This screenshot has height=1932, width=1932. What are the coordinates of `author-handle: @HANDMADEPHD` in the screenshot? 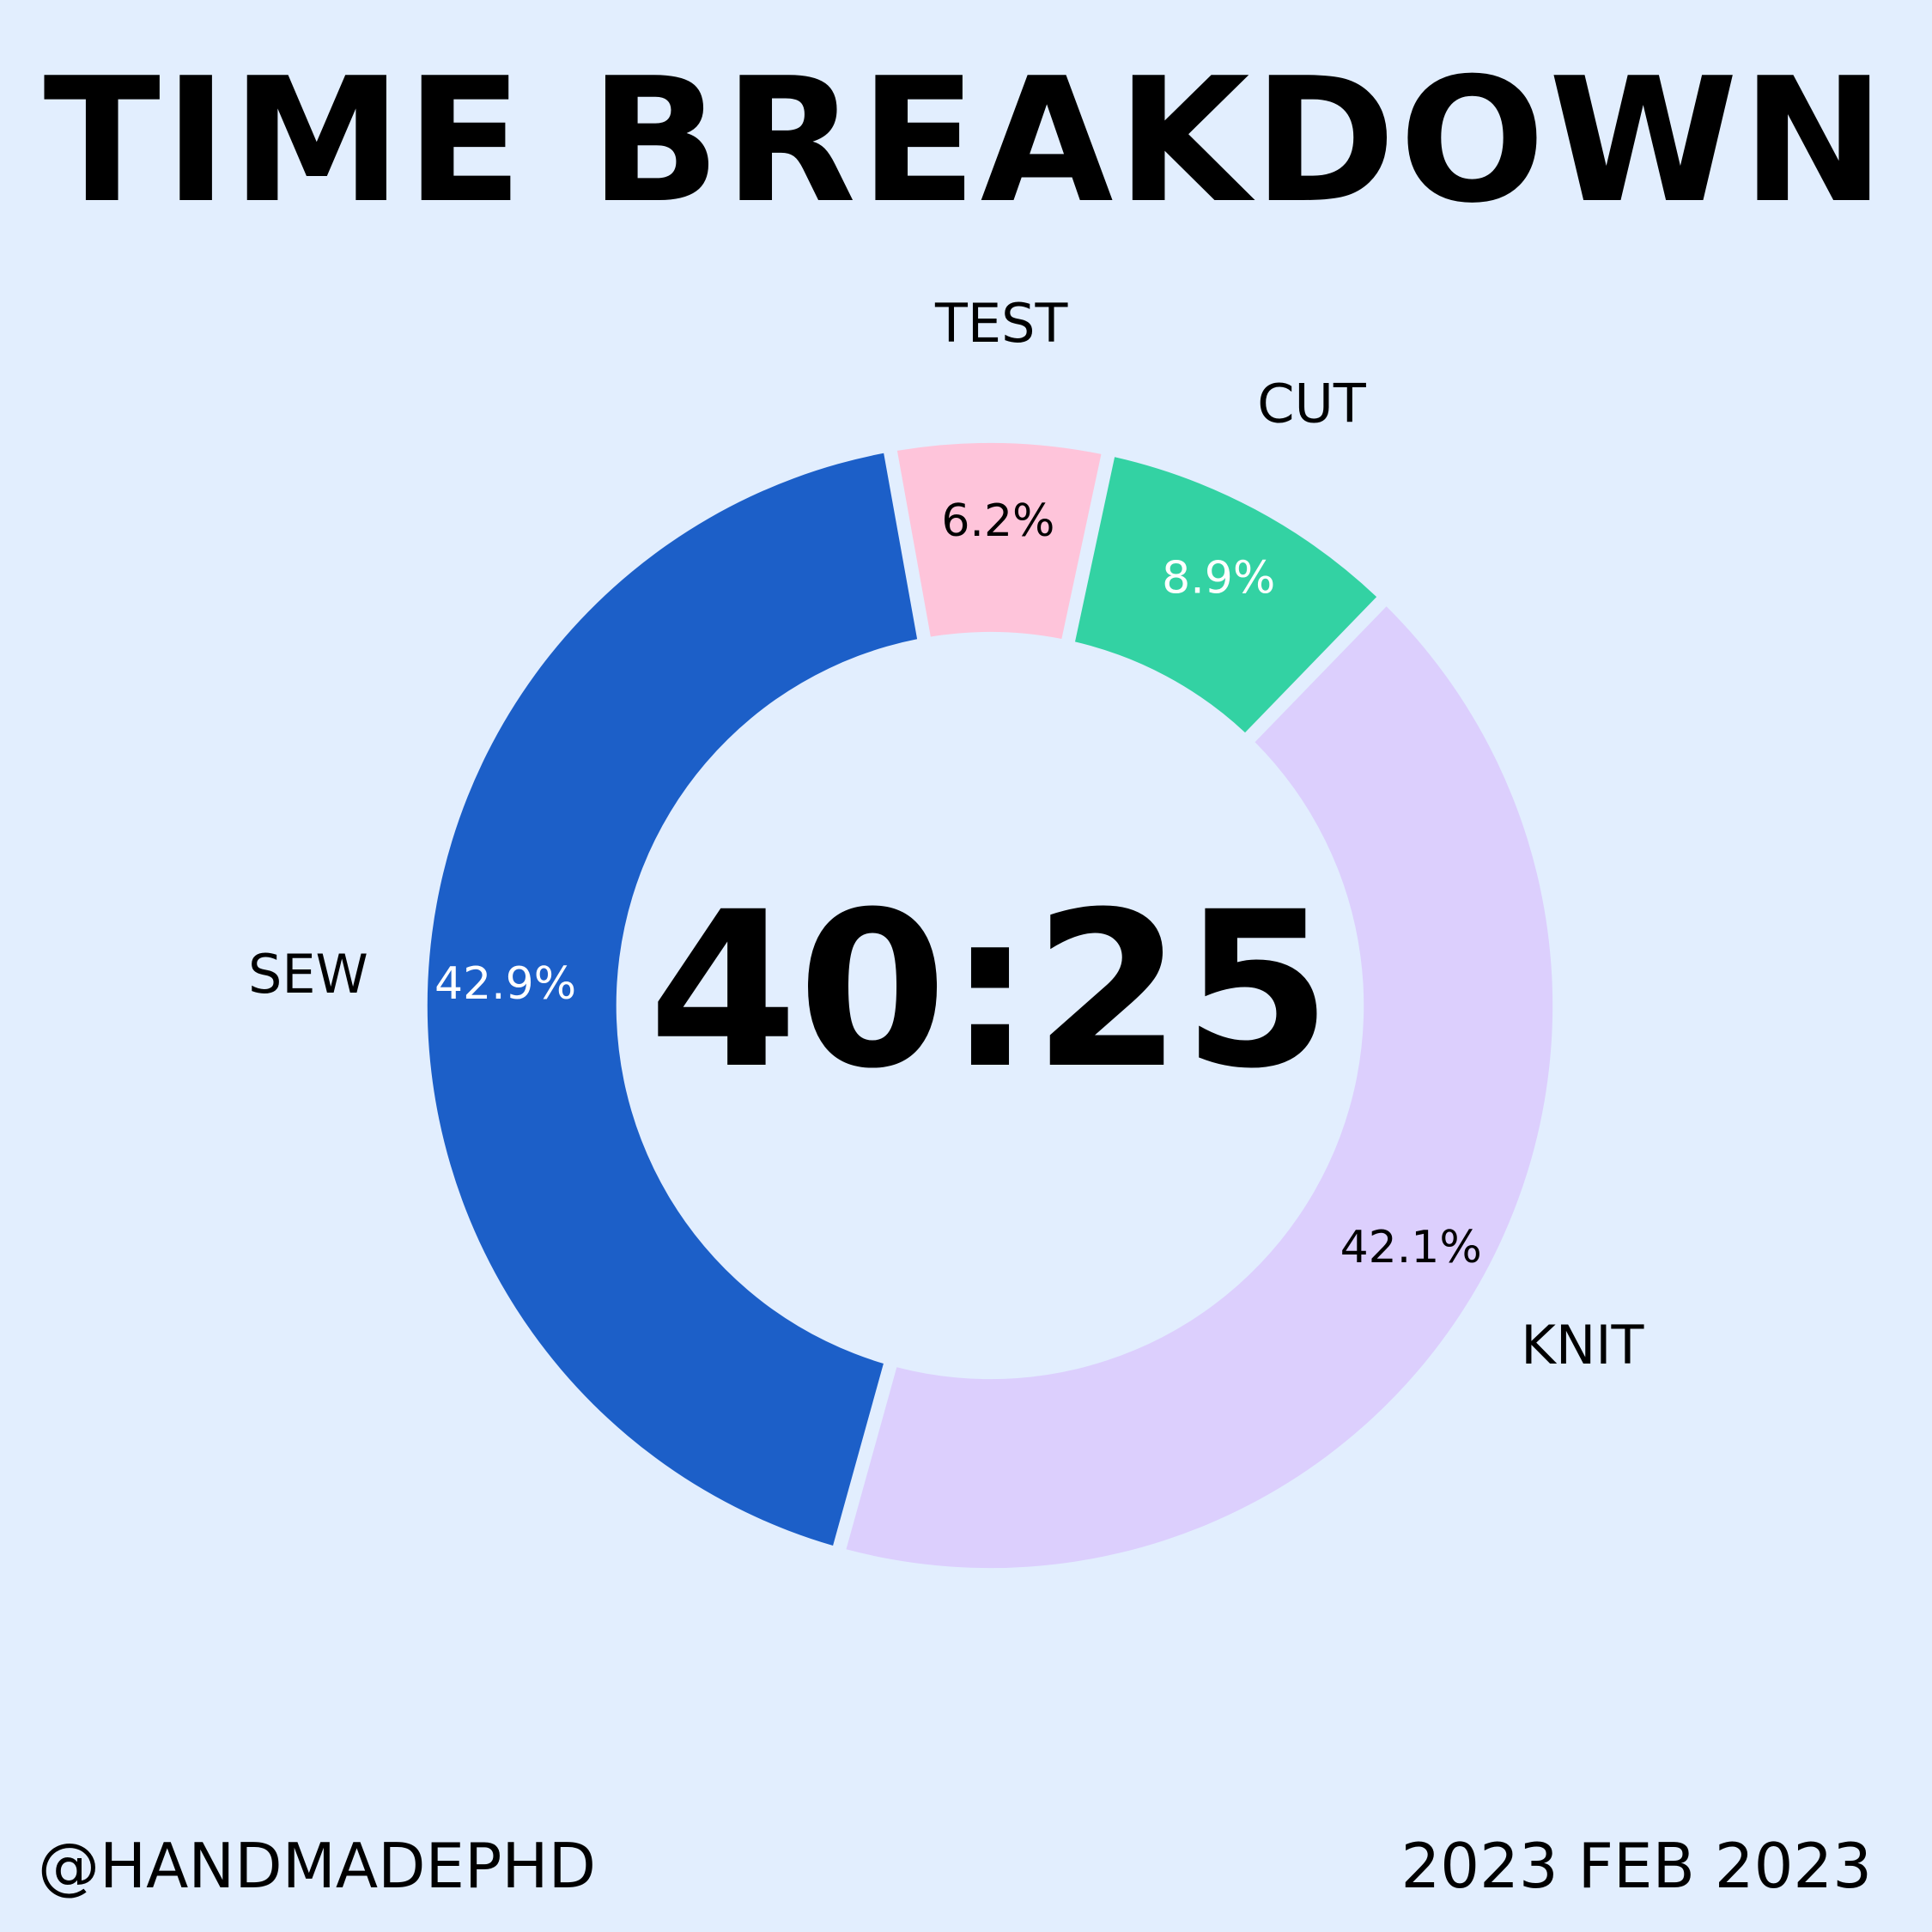 It's located at (317, 1866).